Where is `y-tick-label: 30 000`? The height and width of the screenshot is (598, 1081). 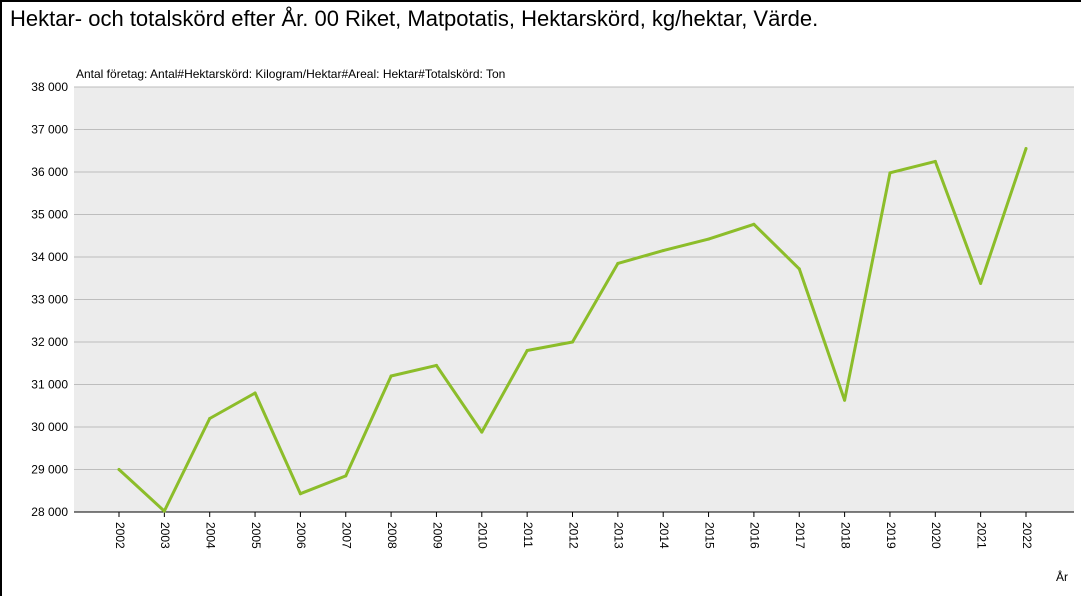
y-tick-label: 30 000 is located at coordinates (49, 427).